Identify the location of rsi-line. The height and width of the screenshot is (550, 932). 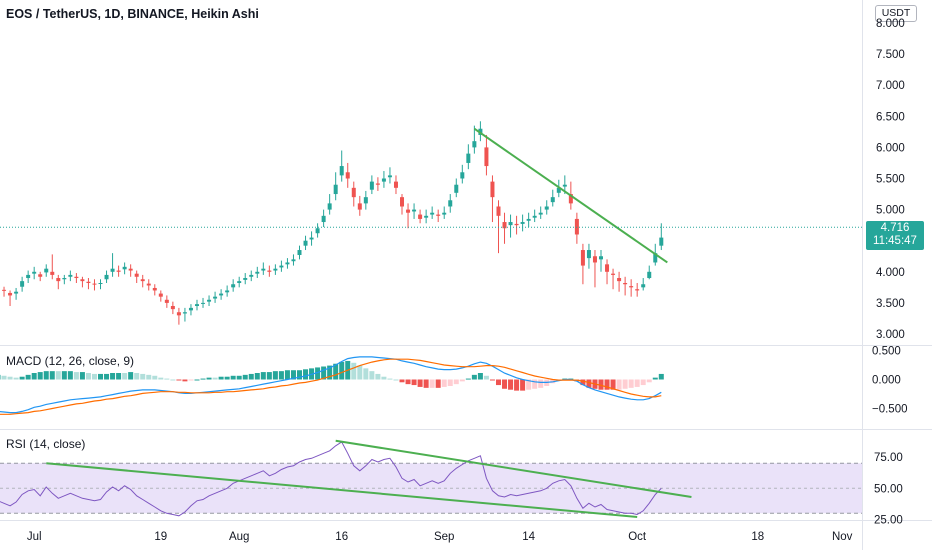
(331, 479).